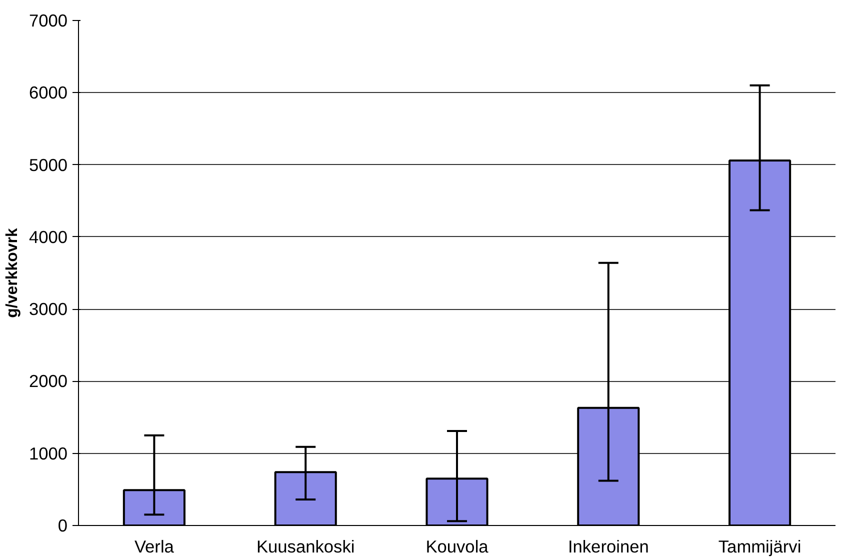 The image size is (855, 559). Describe the element at coordinates (305, 546) in the screenshot. I see `x-tick-label: Kuusankoski` at that location.